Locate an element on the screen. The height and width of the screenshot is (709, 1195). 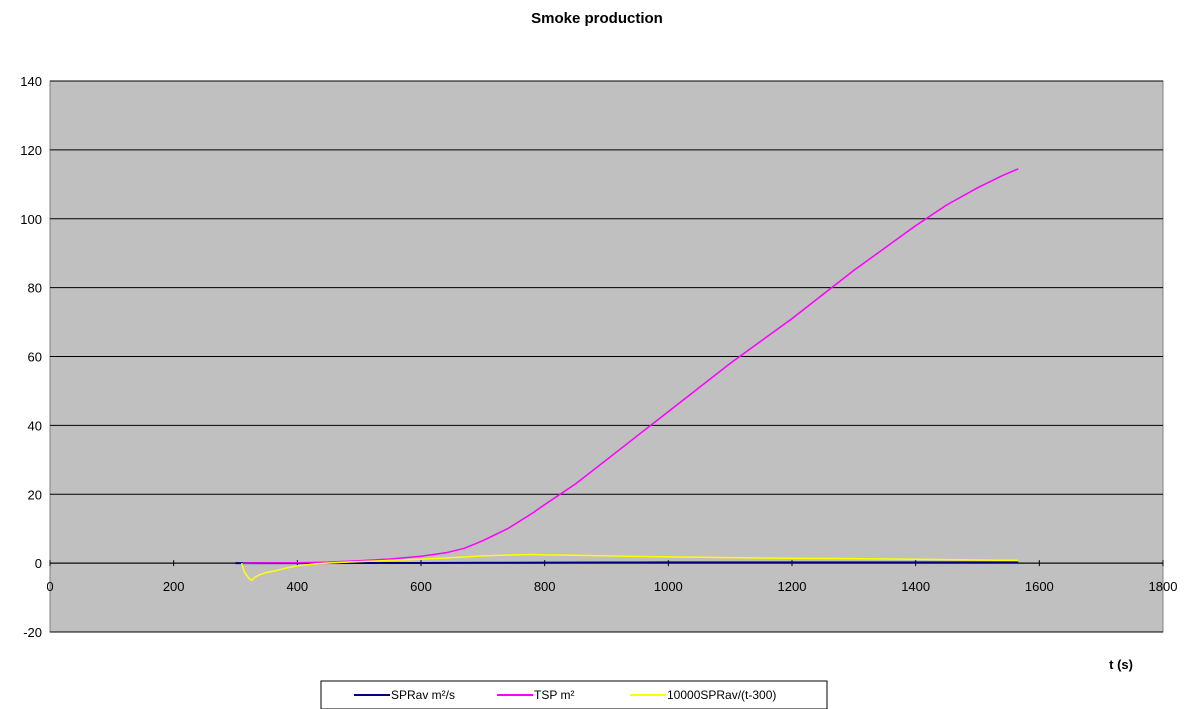
x-tick-label: 1200 is located at coordinates (792, 586).